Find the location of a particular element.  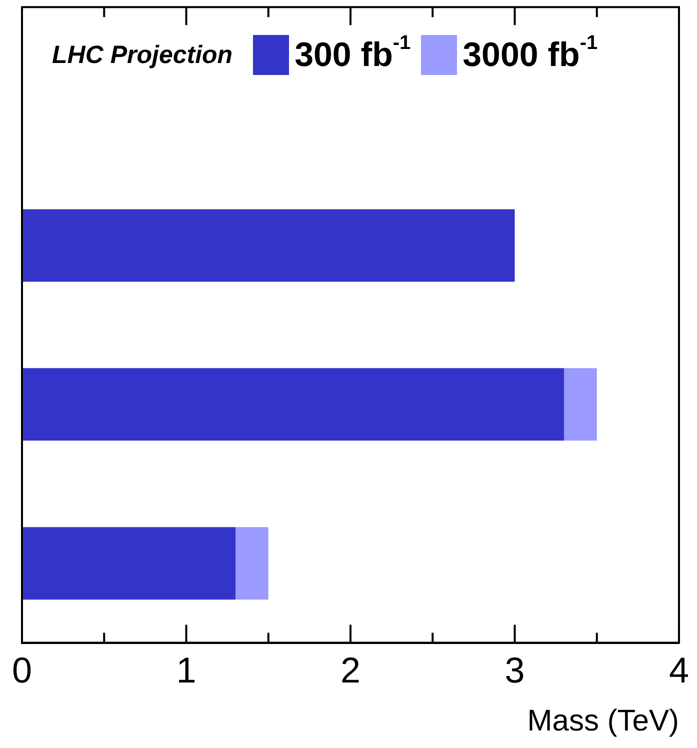

x-tick-label: 2 is located at coordinates (350, 669).